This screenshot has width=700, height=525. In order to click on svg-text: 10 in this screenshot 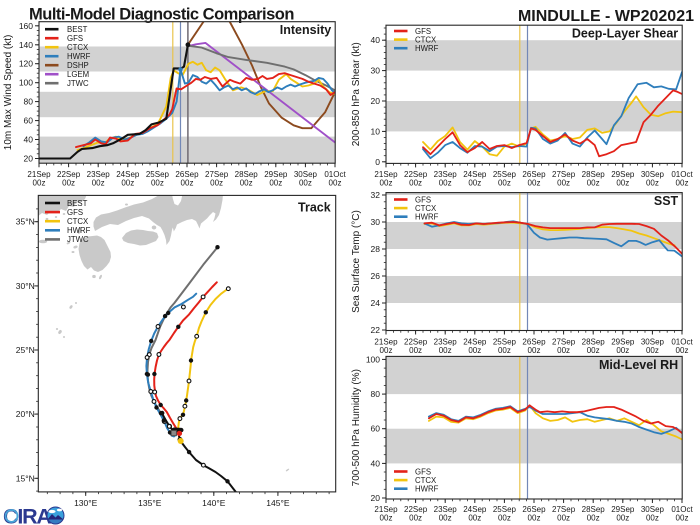, I will do `click(376, 131)`.